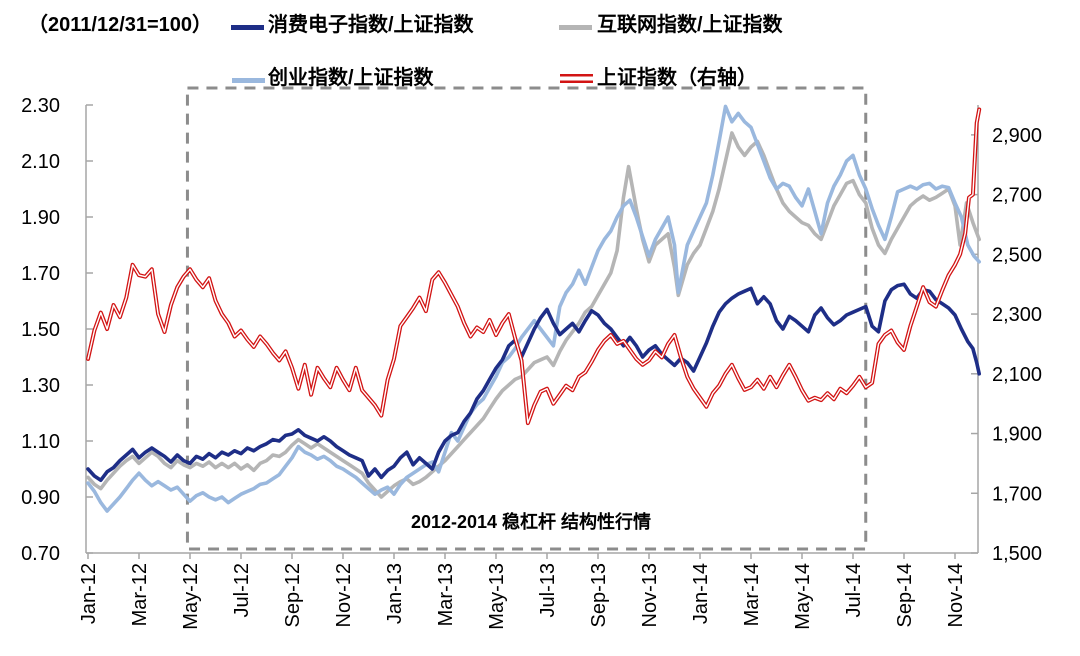 This screenshot has height=656, width=1080. Describe the element at coordinates (956, 595) in the screenshot. I see `x-axis-tick-label: Nov-14` at that location.